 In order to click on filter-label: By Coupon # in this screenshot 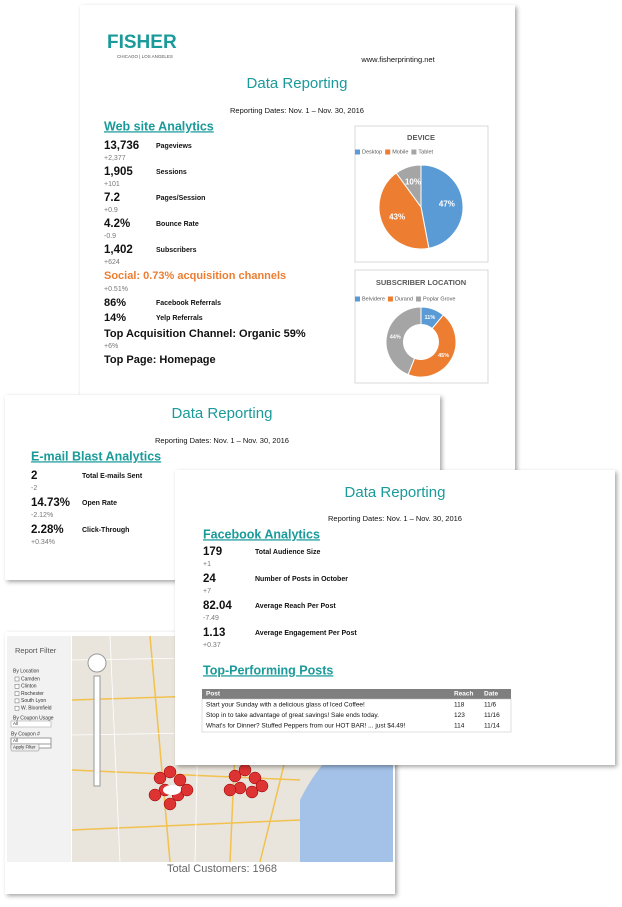, I will do `click(25, 734)`.